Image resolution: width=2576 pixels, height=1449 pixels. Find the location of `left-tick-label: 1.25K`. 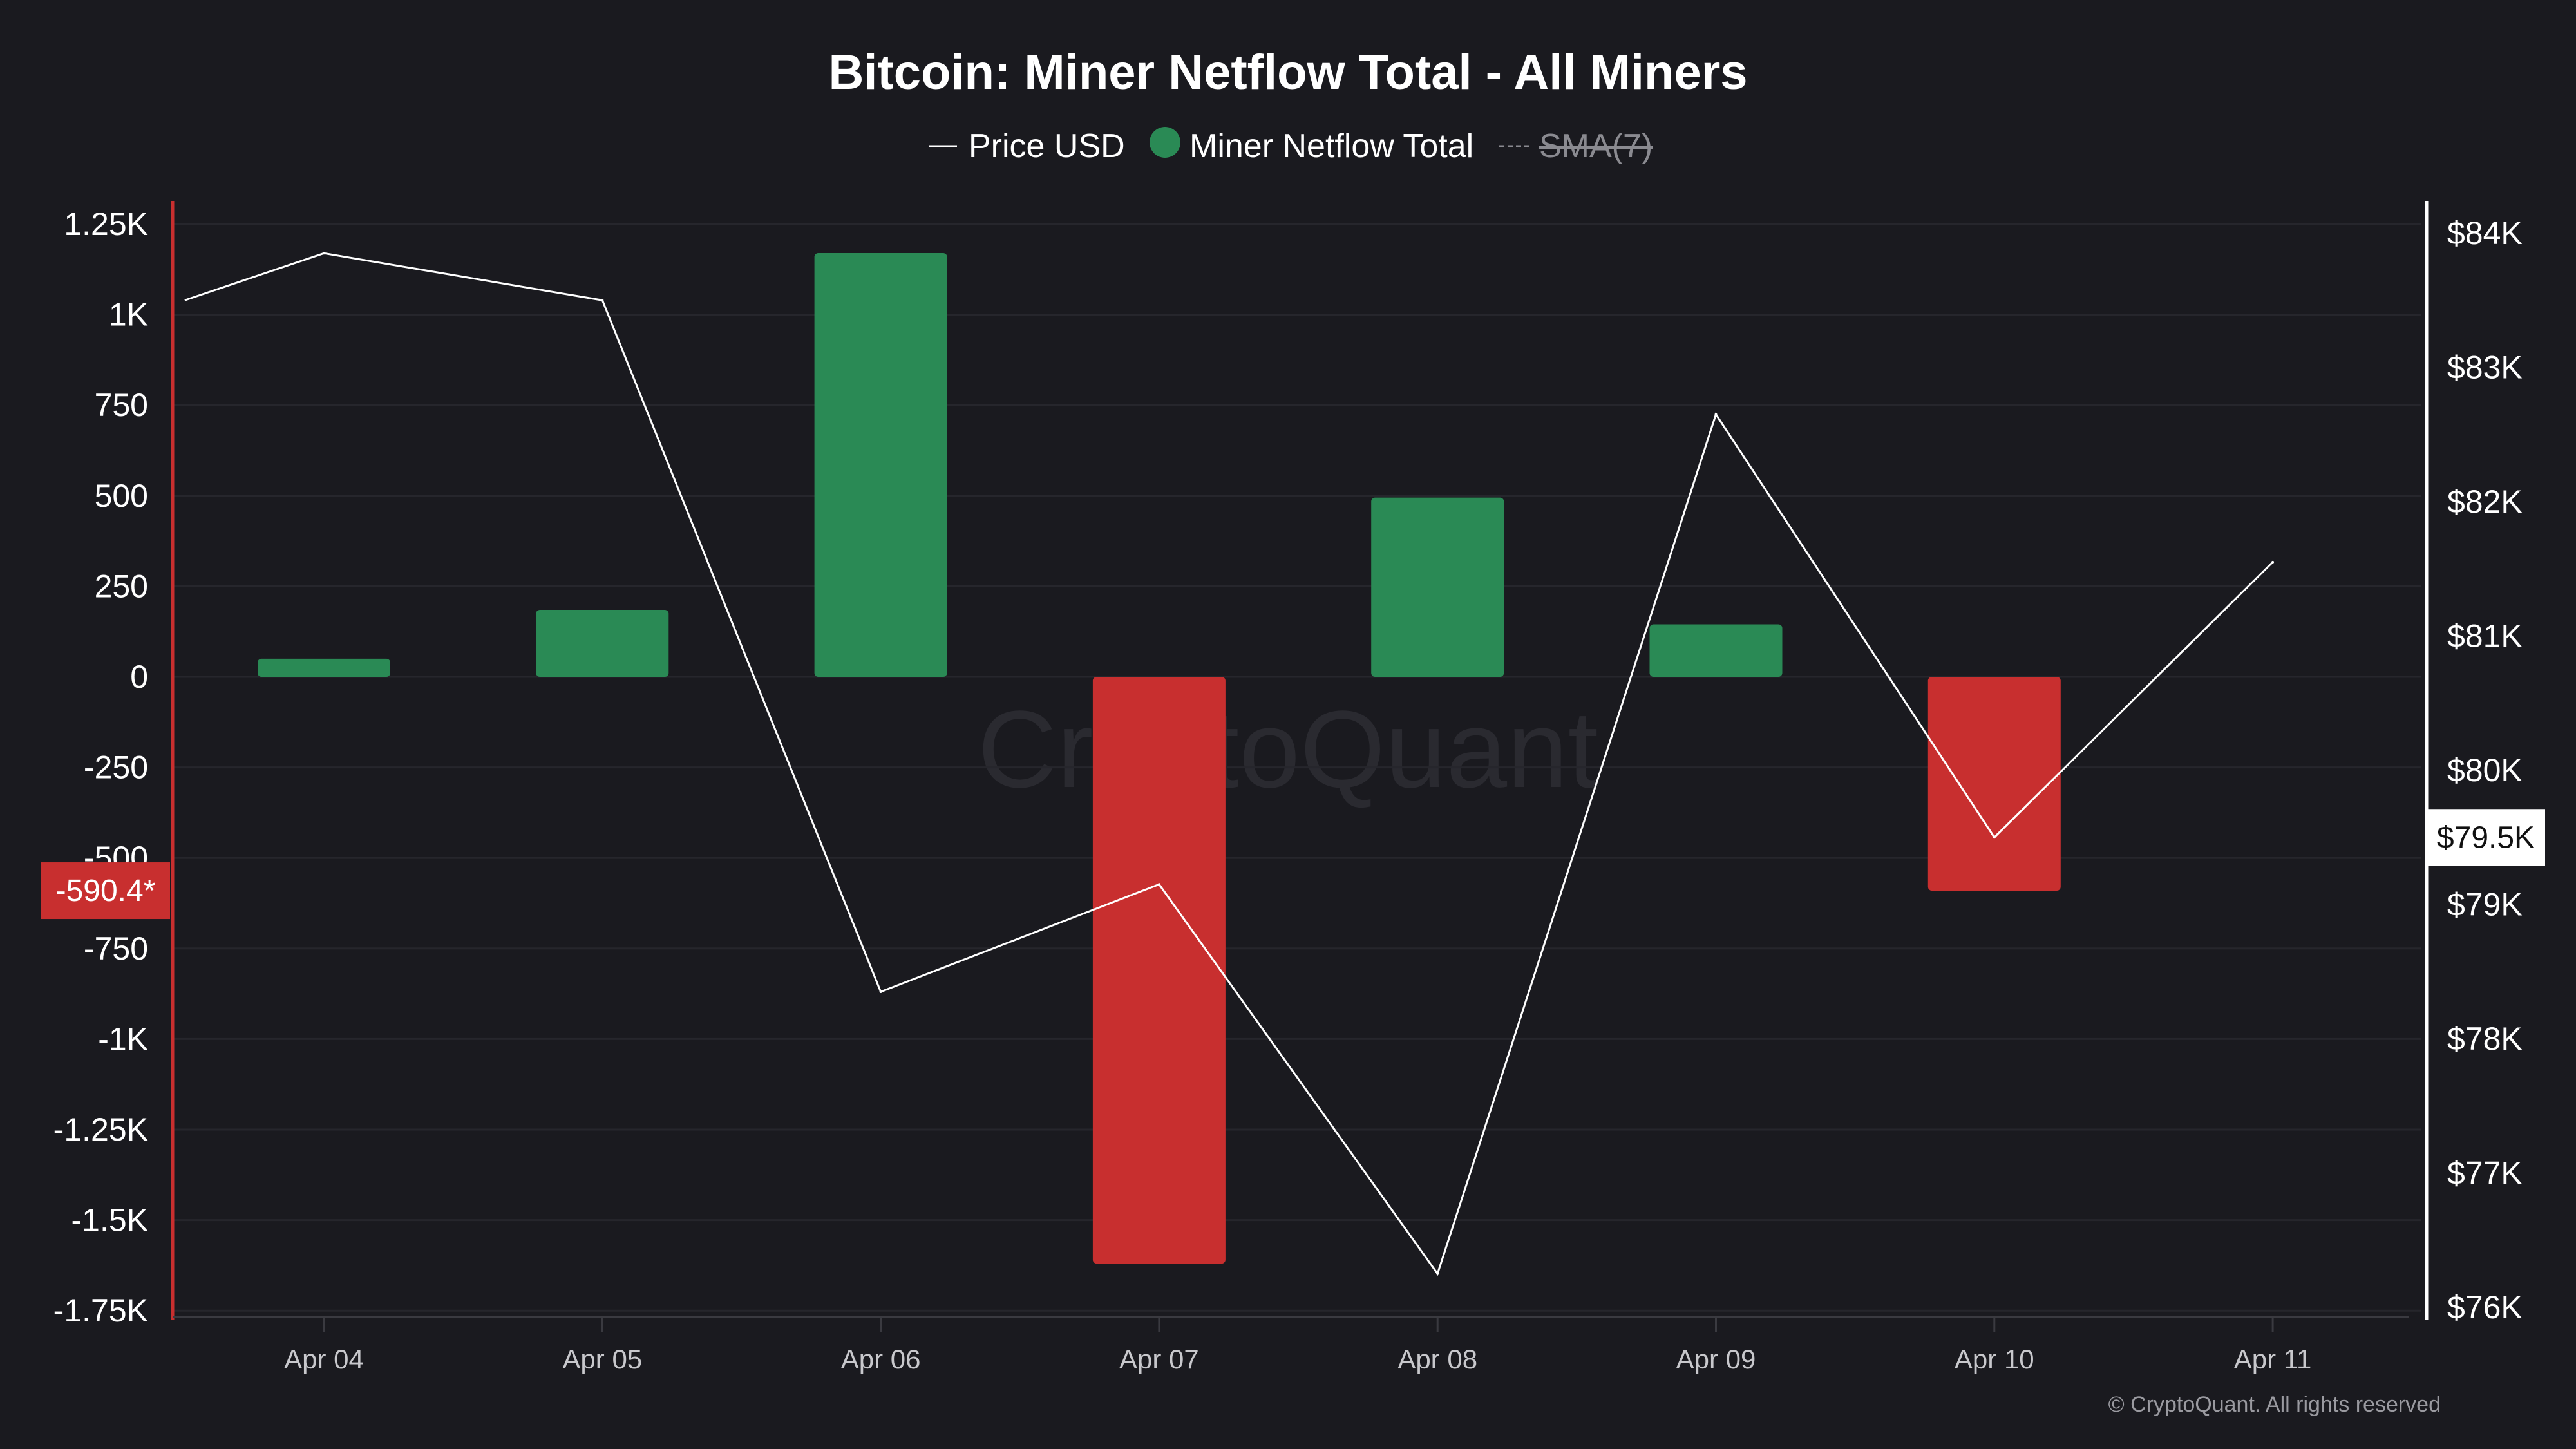

left-tick-label: 1.25K is located at coordinates (106, 224).